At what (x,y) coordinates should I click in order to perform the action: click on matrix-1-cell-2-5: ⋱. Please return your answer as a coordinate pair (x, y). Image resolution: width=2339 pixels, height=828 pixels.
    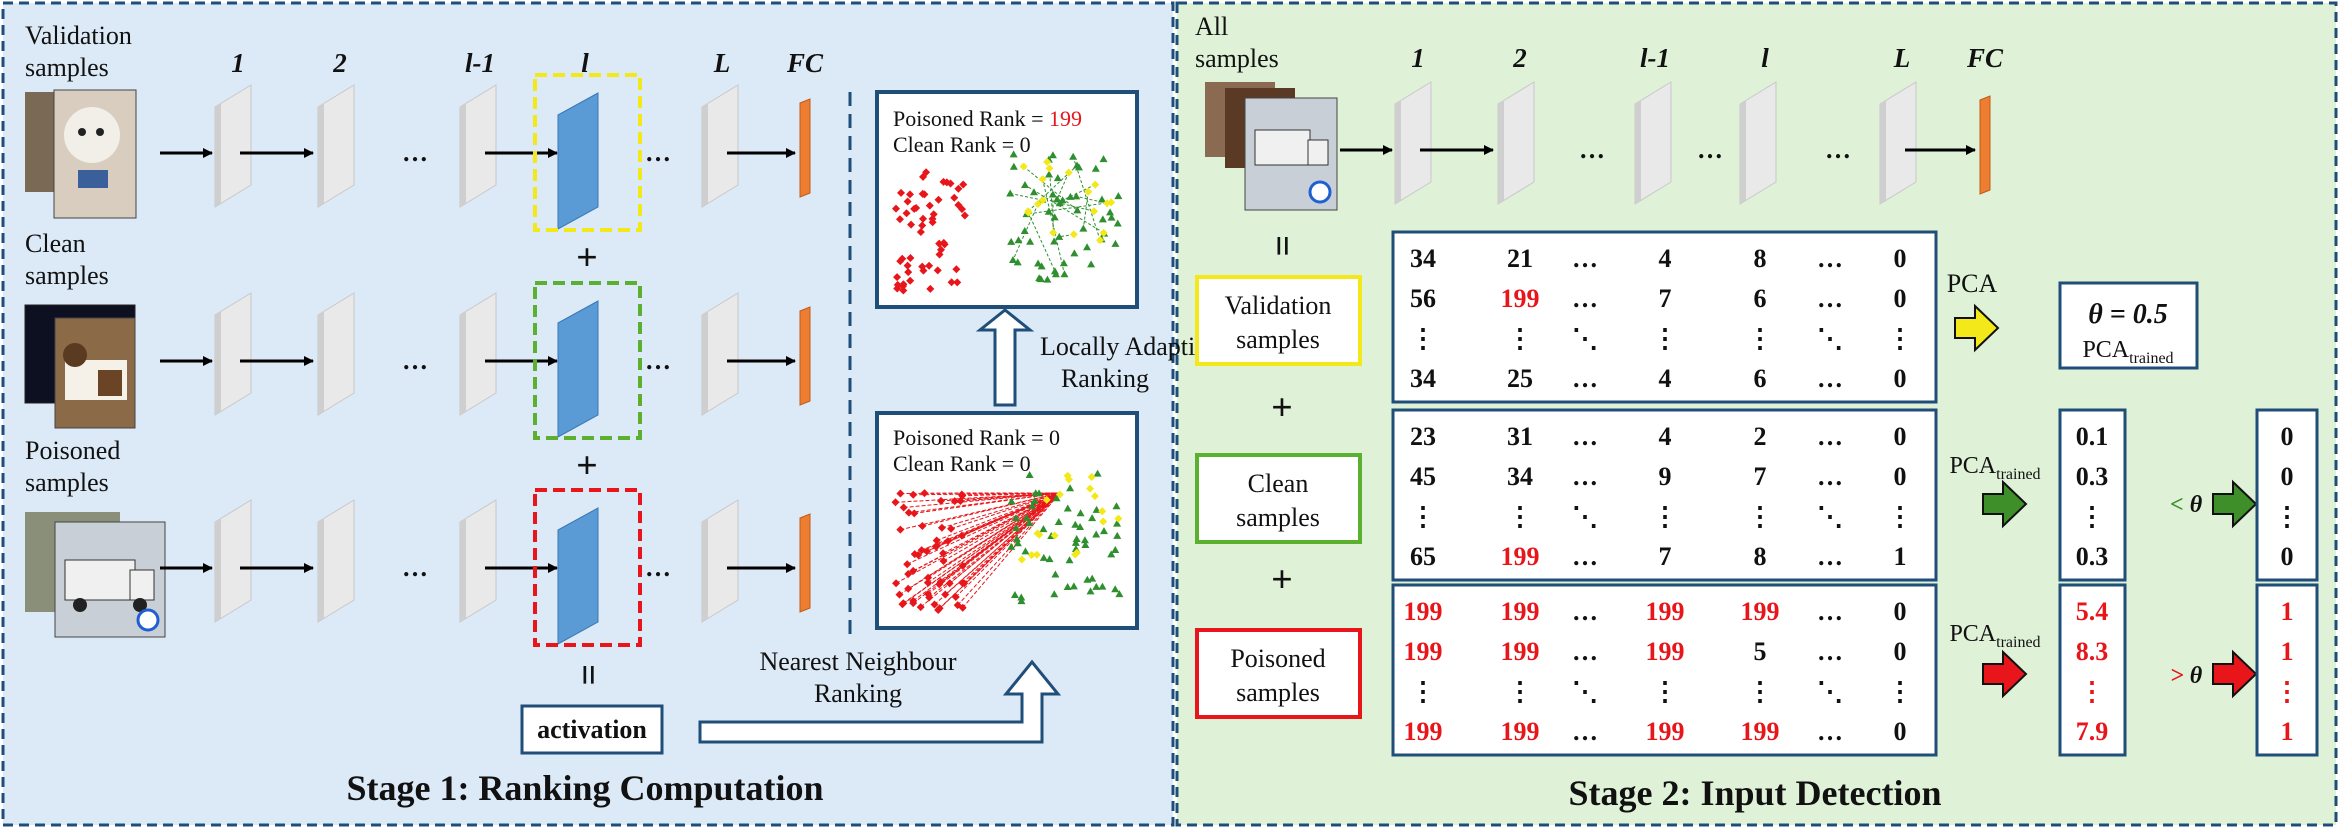
    Looking at the image, I should click on (1830, 516).